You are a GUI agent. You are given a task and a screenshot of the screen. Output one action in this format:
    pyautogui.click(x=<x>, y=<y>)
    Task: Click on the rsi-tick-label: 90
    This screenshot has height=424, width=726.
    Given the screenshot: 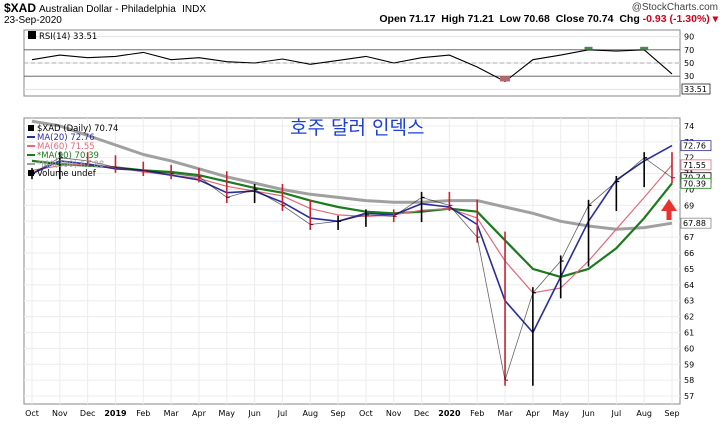 What is the action you would take?
    pyautogui.click(x=689, y=37)
    